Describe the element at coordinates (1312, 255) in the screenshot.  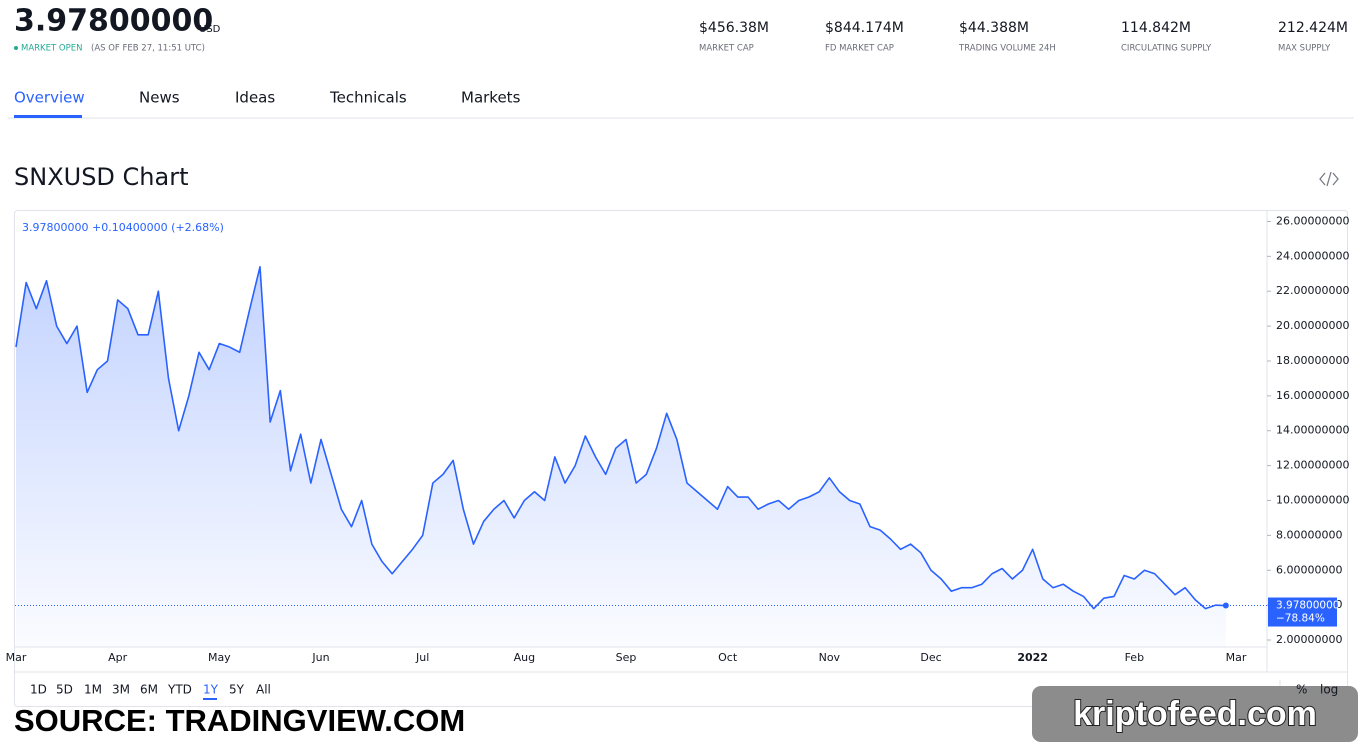
I see `y-tick-label: 24.00000000` at that location.